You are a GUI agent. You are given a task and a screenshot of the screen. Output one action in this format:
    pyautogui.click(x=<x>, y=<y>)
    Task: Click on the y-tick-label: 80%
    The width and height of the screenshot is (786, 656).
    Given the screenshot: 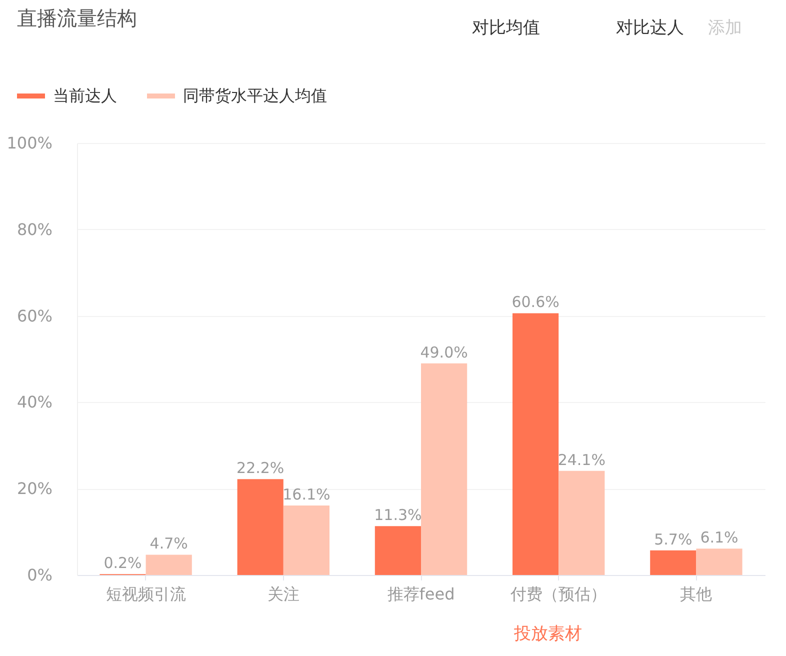 What is the action you would take?
    pyautogui.click(x=34, y=229)
    